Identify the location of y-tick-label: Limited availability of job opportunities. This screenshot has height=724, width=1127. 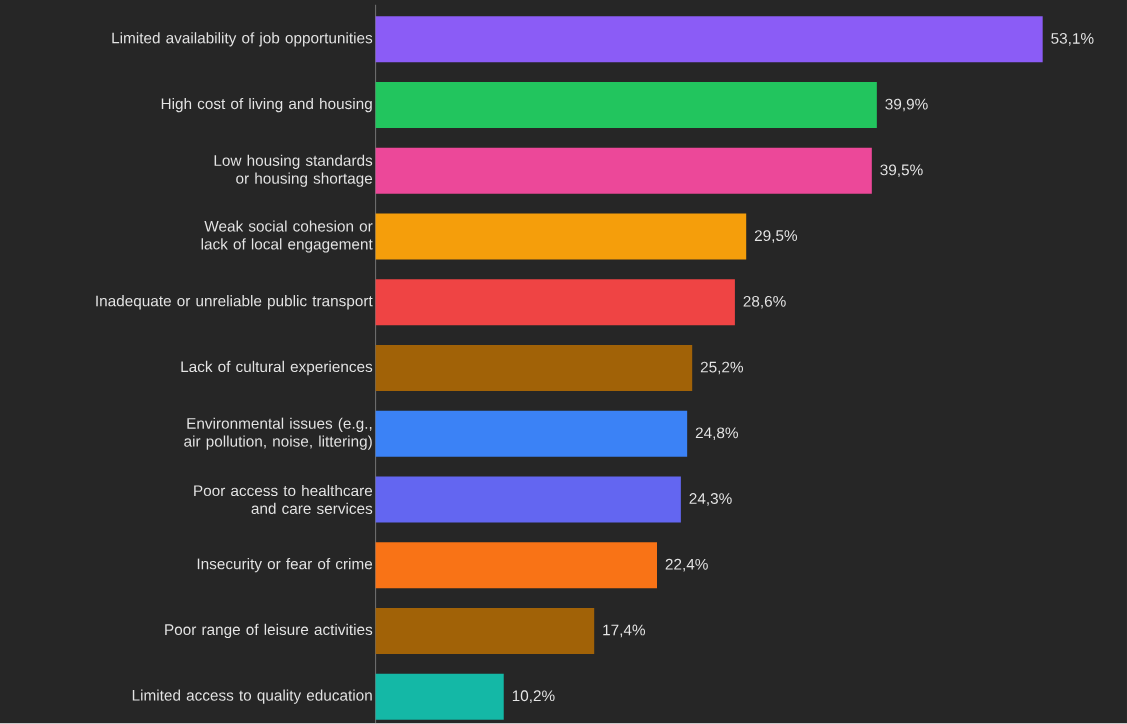
(242, 39).